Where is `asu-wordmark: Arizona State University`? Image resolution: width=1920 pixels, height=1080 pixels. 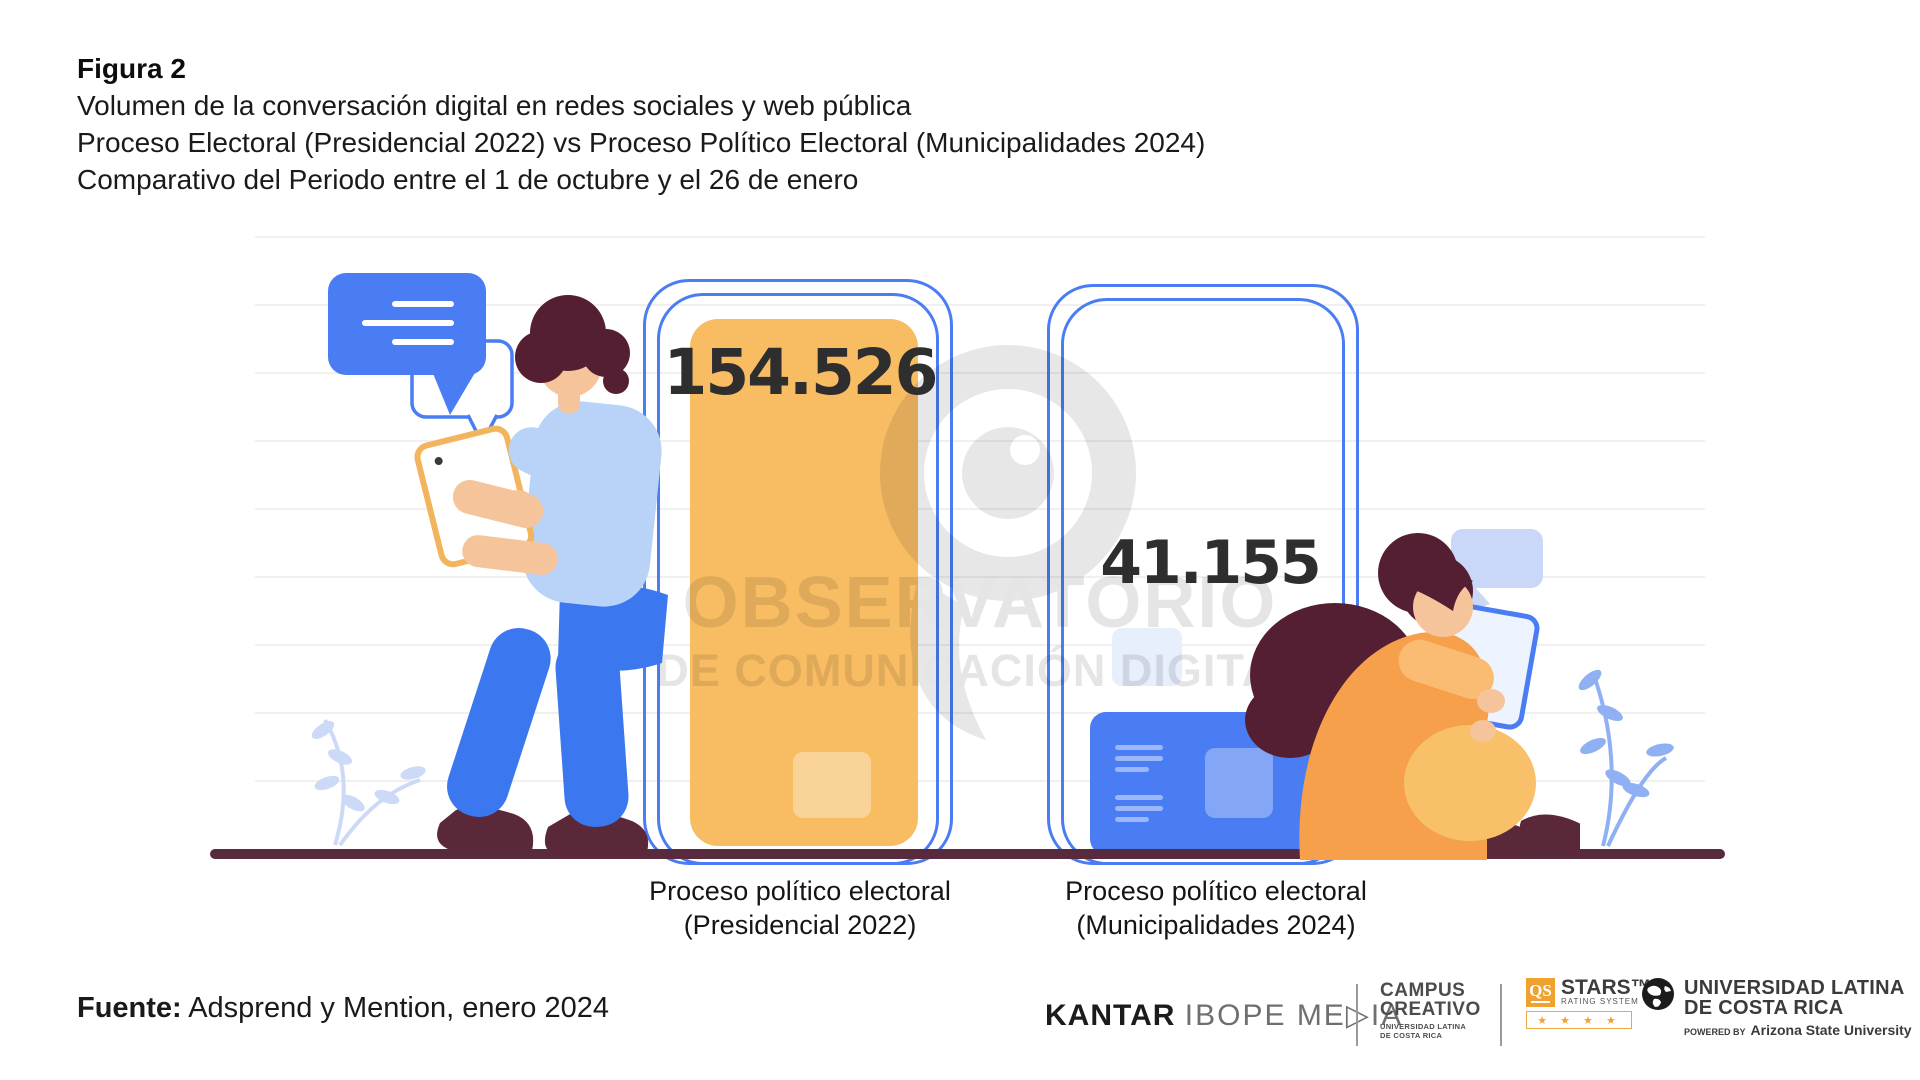
asu-wordmark: Arizona State University is located at coordinates (1831, 1030).